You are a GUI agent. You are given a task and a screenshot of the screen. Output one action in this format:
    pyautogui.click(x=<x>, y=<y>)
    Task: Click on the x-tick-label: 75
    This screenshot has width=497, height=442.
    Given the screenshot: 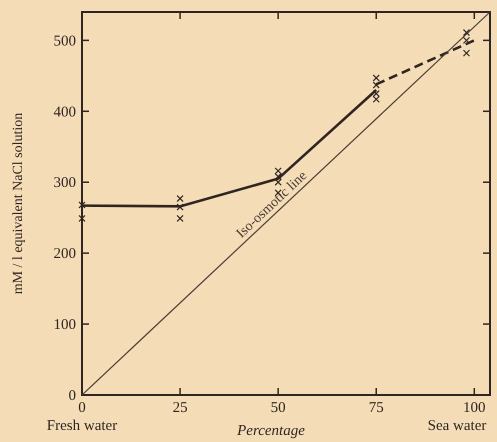 What is the action you would take?
    pyautogui.click(x=376, y=408)
    